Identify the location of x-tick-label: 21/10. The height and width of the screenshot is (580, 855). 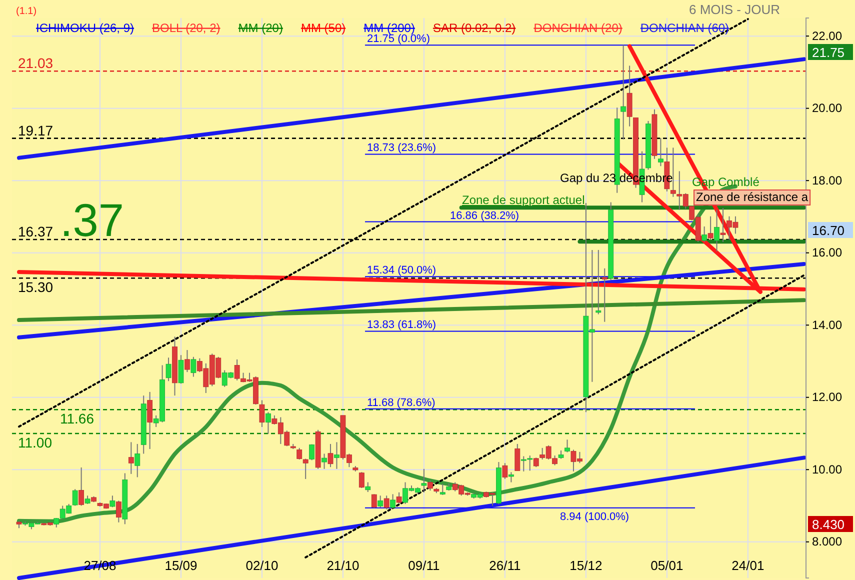
(343, 566).